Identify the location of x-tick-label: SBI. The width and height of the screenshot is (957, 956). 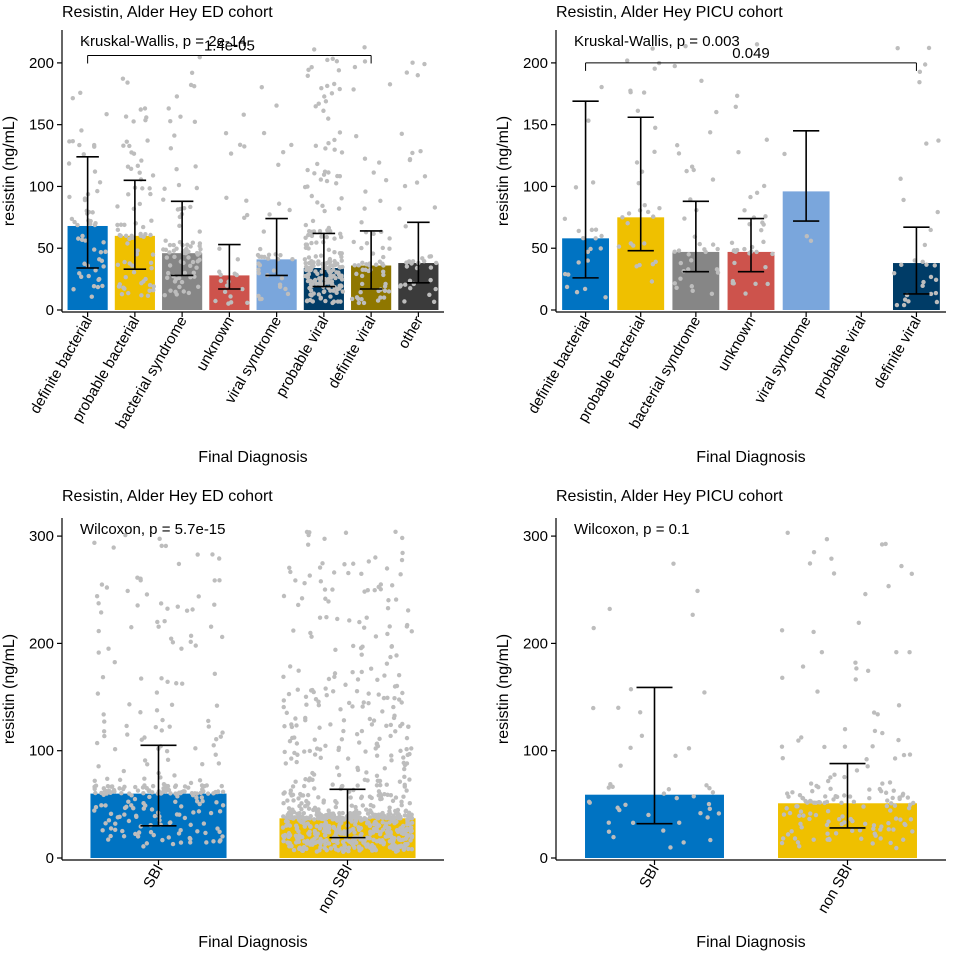
(649, 876).